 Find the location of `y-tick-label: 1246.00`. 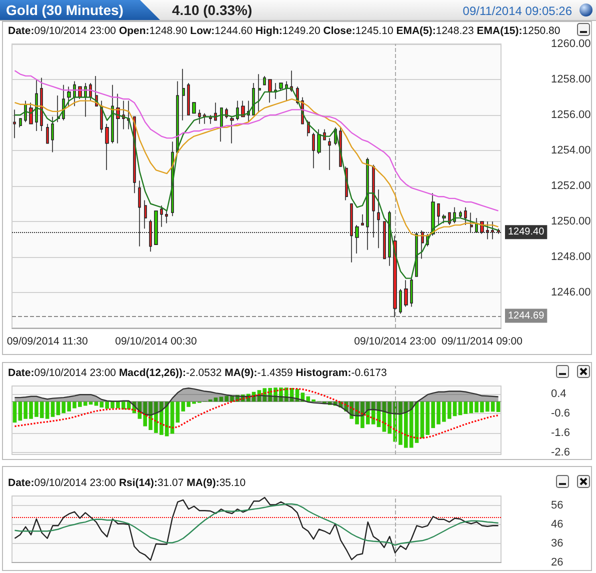

y-tick-label: 1246.00 is located at coordinates (571, 292).